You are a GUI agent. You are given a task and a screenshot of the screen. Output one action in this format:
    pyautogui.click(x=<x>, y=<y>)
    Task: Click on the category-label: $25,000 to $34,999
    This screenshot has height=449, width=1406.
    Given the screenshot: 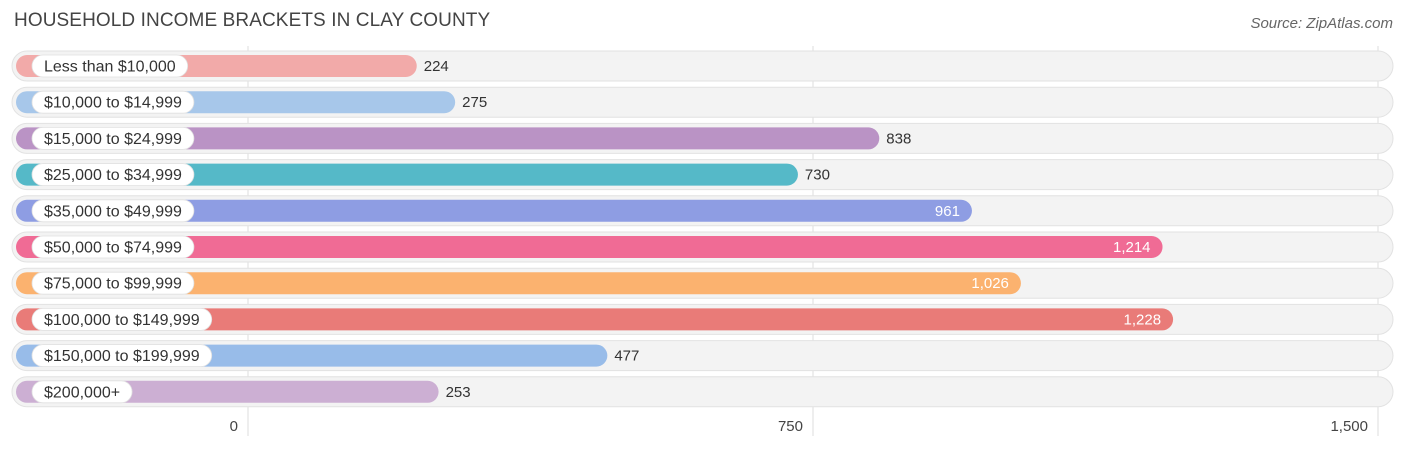 What is the action you would take?
    pyautogui.click(x=113, y=175)
    